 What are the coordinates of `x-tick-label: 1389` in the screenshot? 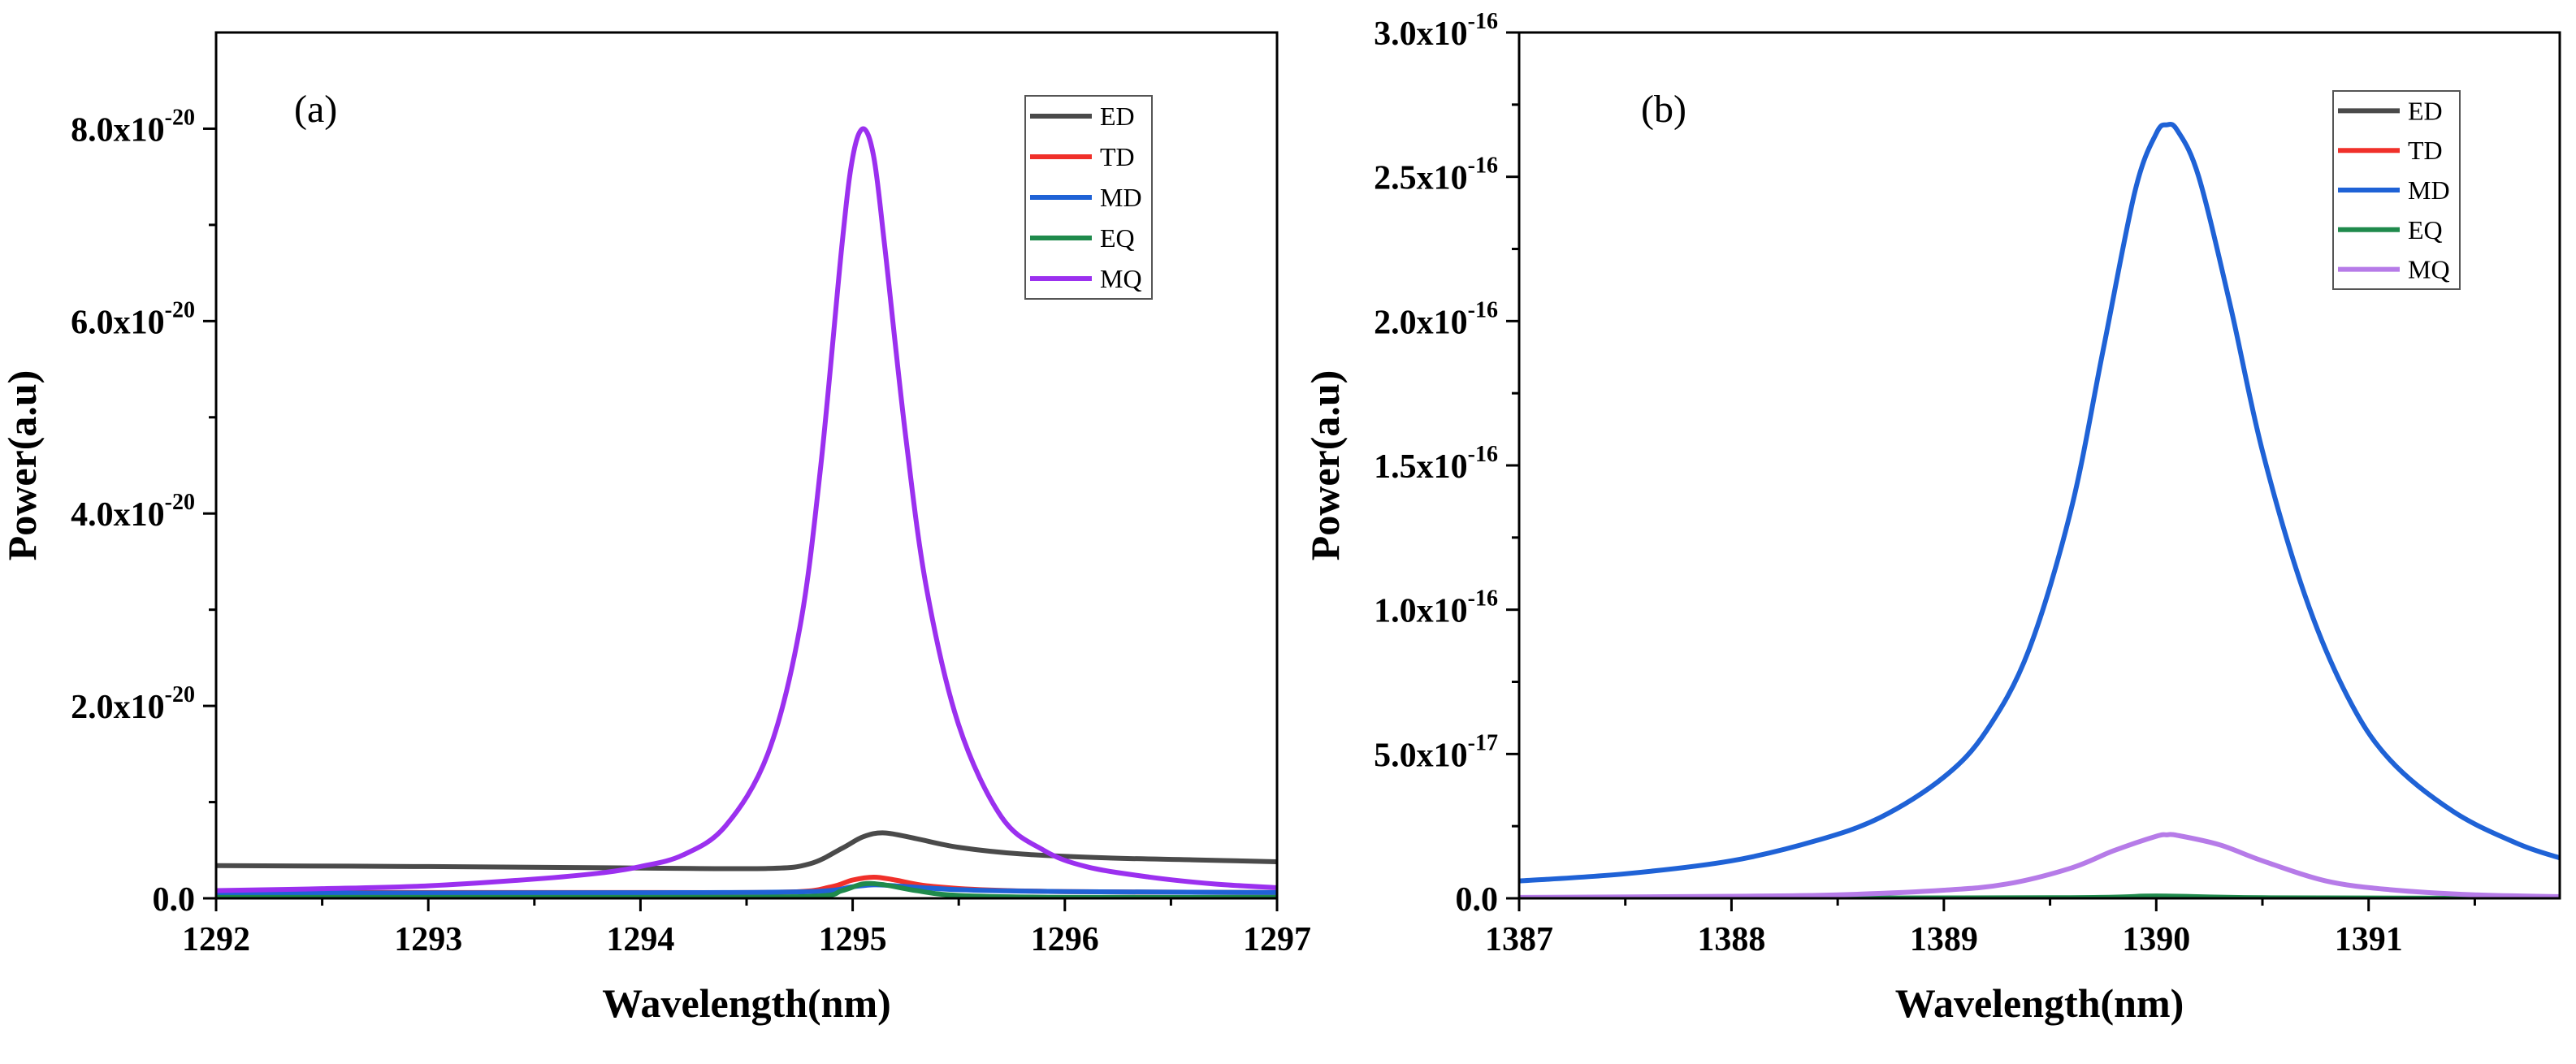 It's located at (1944, 940).